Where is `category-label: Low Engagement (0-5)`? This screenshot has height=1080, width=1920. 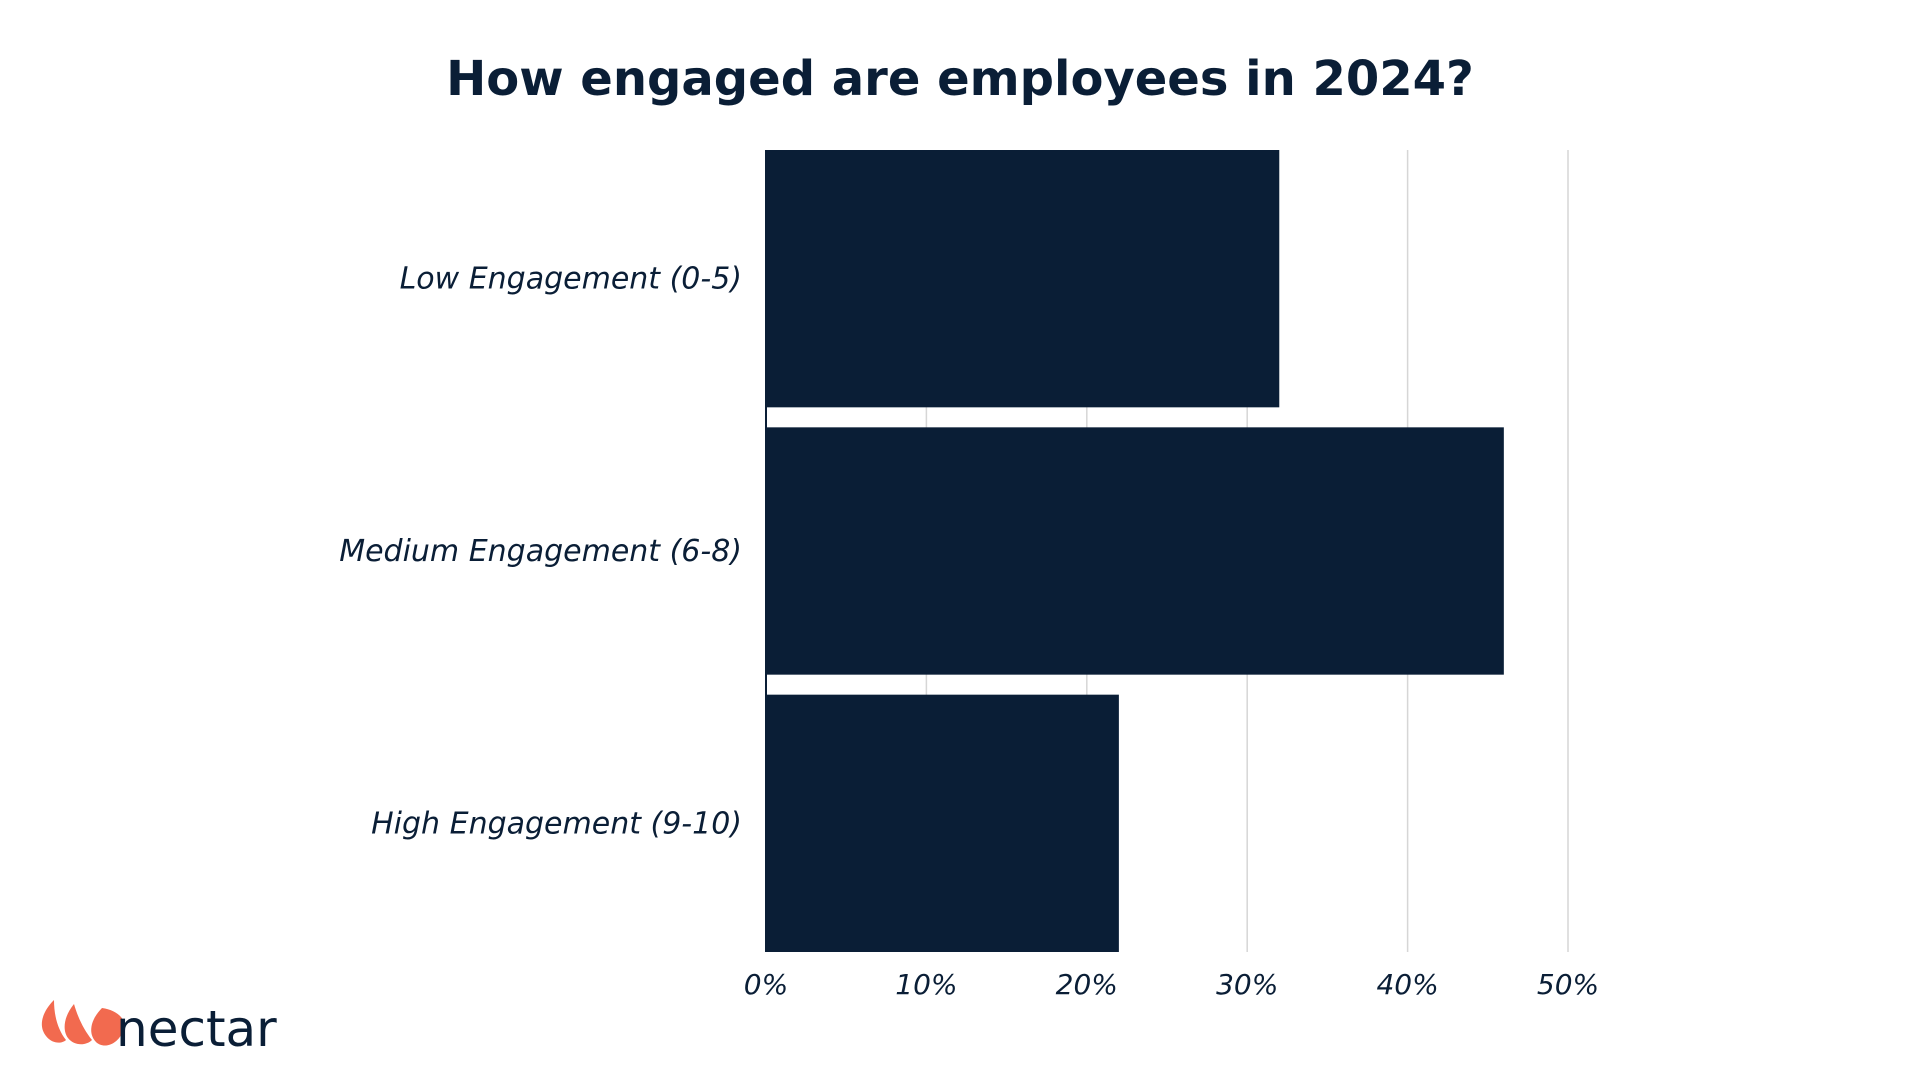 category-label: Low Engagement (0-5) is located at coordinates (571, 279).